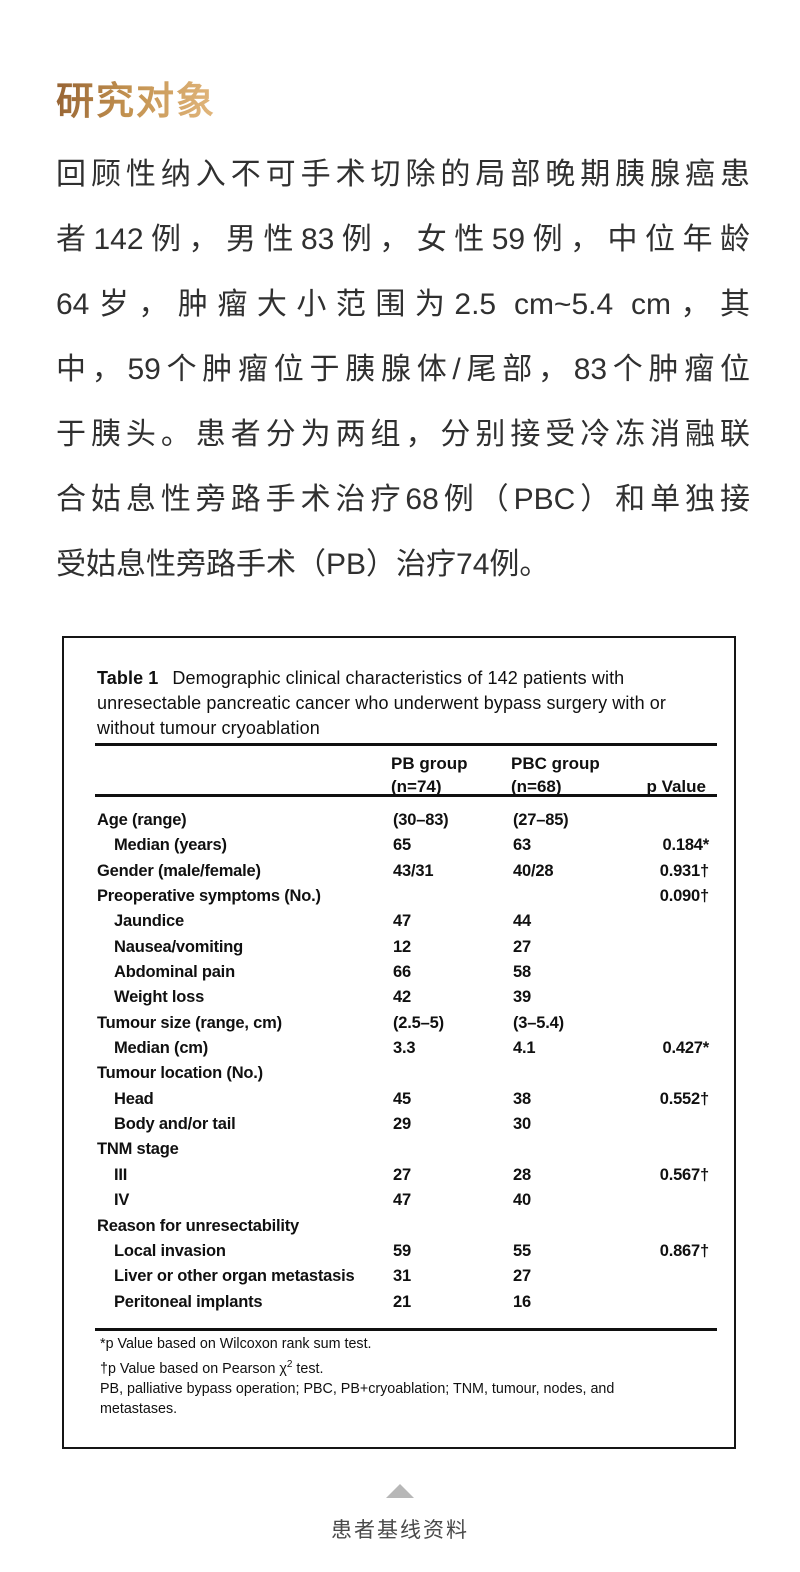 This screenshot has width=800, height=1572. Describe the element at coordinates (685, 1048) in the screenshot. I see `p-value: 0.427*` at that location.